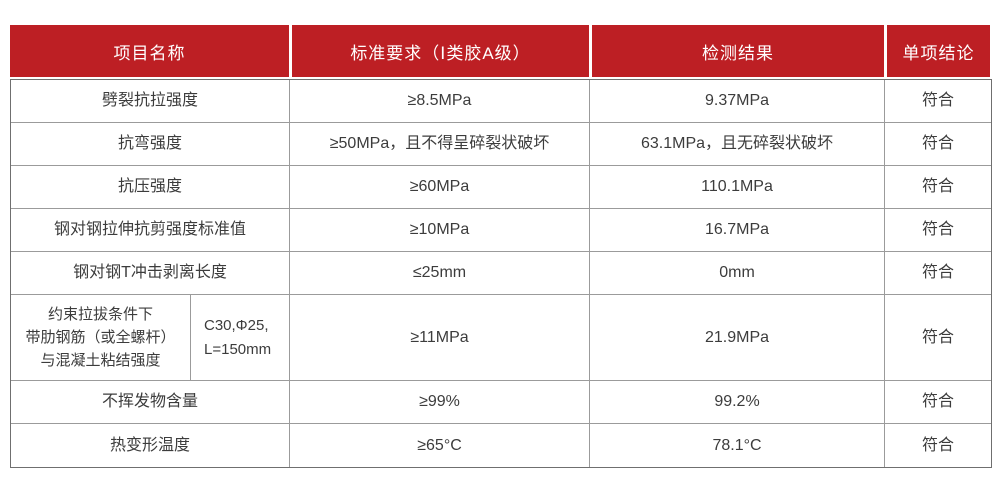  I want to click on header-cell-standard: 标准要求（Ⅰ类胶A级）, so click(439, 51).